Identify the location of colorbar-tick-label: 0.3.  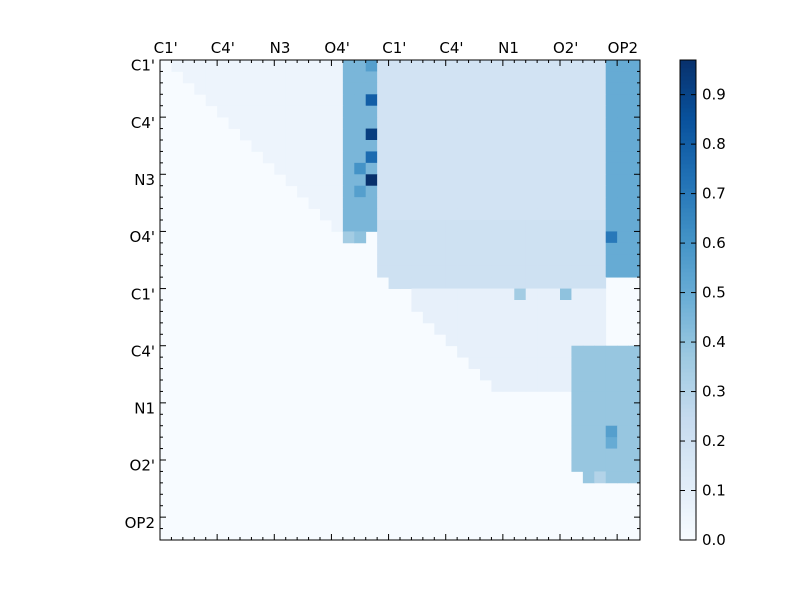
(714, 392).